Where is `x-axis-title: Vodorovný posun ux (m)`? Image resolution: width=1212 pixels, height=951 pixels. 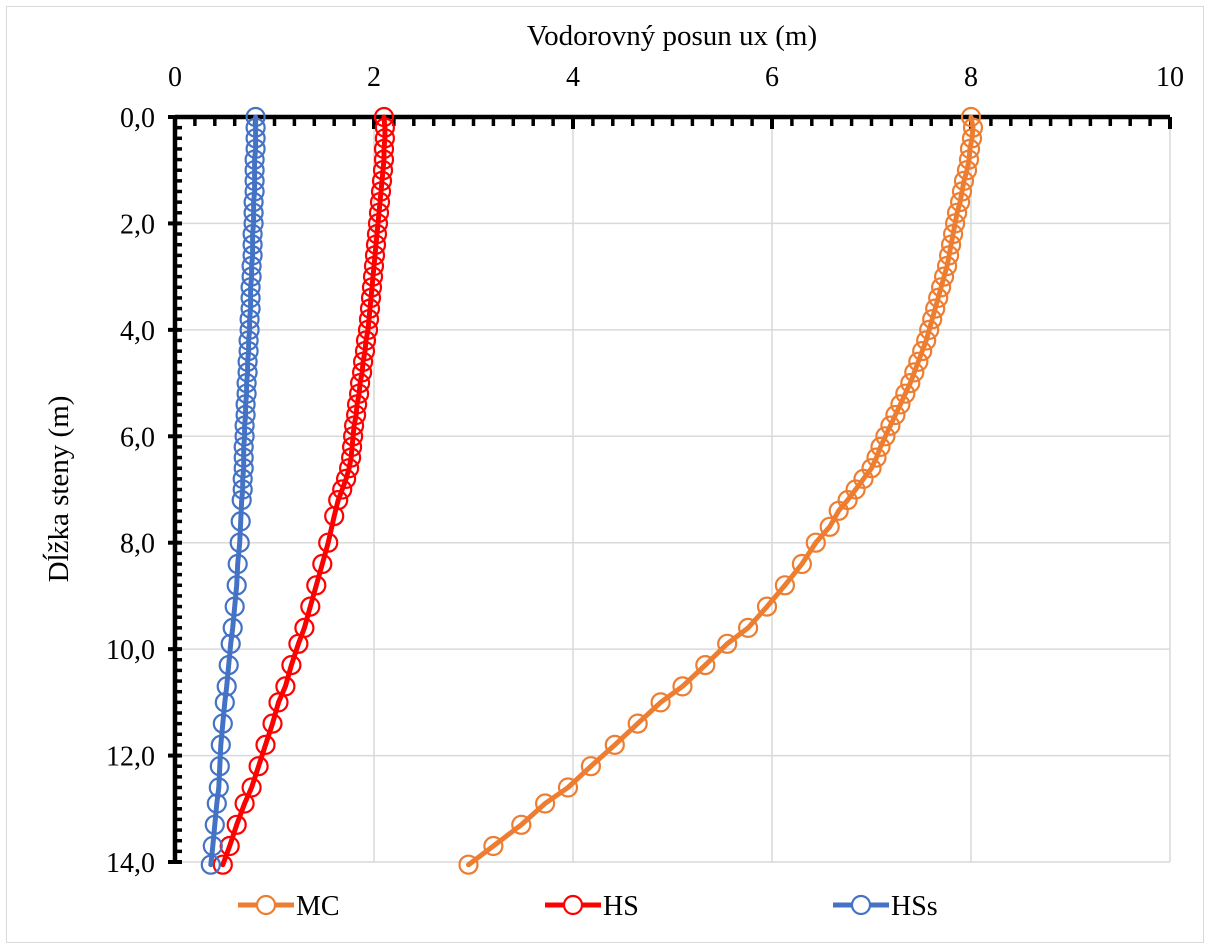 x-axis-title: Vodorovný posun ux (m) is located at coordinates (672, 36).